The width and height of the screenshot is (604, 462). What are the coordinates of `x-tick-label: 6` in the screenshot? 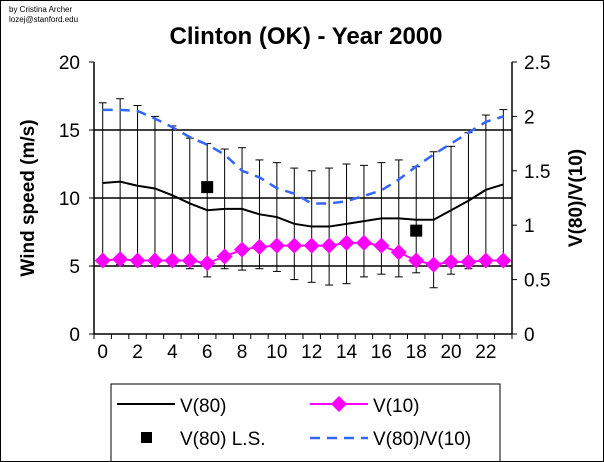 It's located at (207, 352).